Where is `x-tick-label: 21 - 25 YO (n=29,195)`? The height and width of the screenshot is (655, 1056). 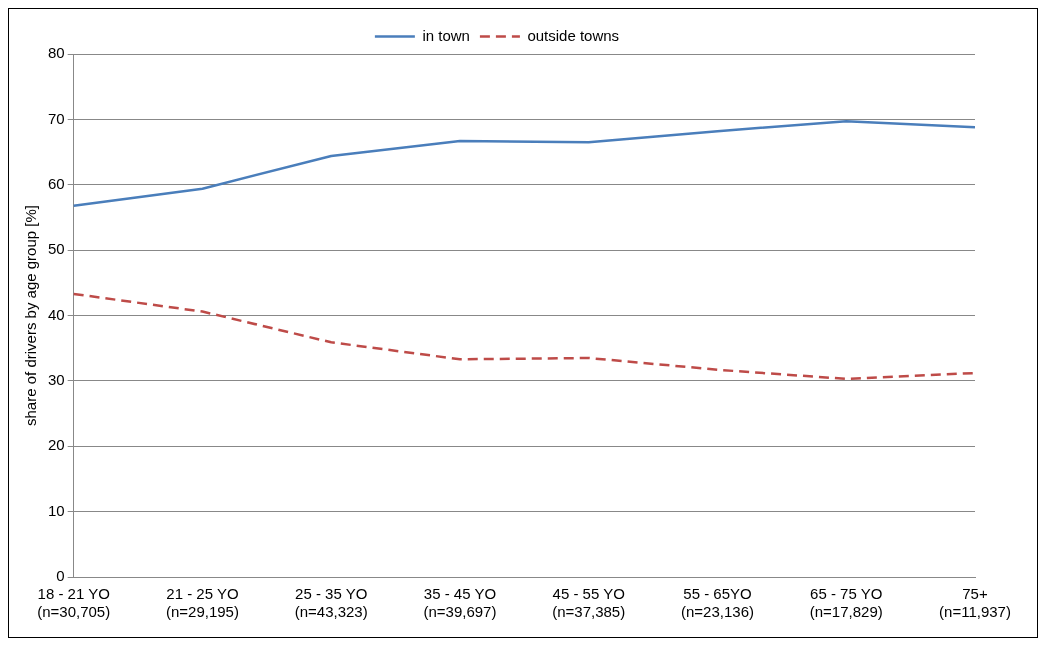
x-tick-label: 21 - 25 YO (n=29,195) is located at coordinates (202, 603).